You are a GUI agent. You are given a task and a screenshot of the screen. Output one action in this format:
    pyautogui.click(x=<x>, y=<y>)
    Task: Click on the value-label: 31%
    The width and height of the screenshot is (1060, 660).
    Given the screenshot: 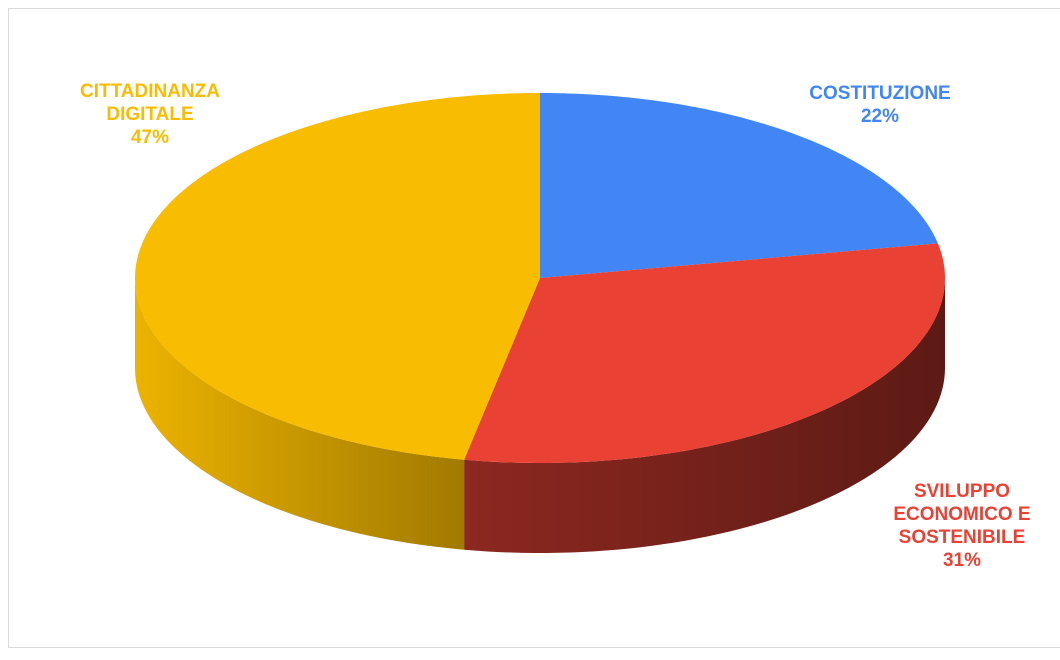 What is the action you would take?
    pyautogui.click(x=962, y=560)
    